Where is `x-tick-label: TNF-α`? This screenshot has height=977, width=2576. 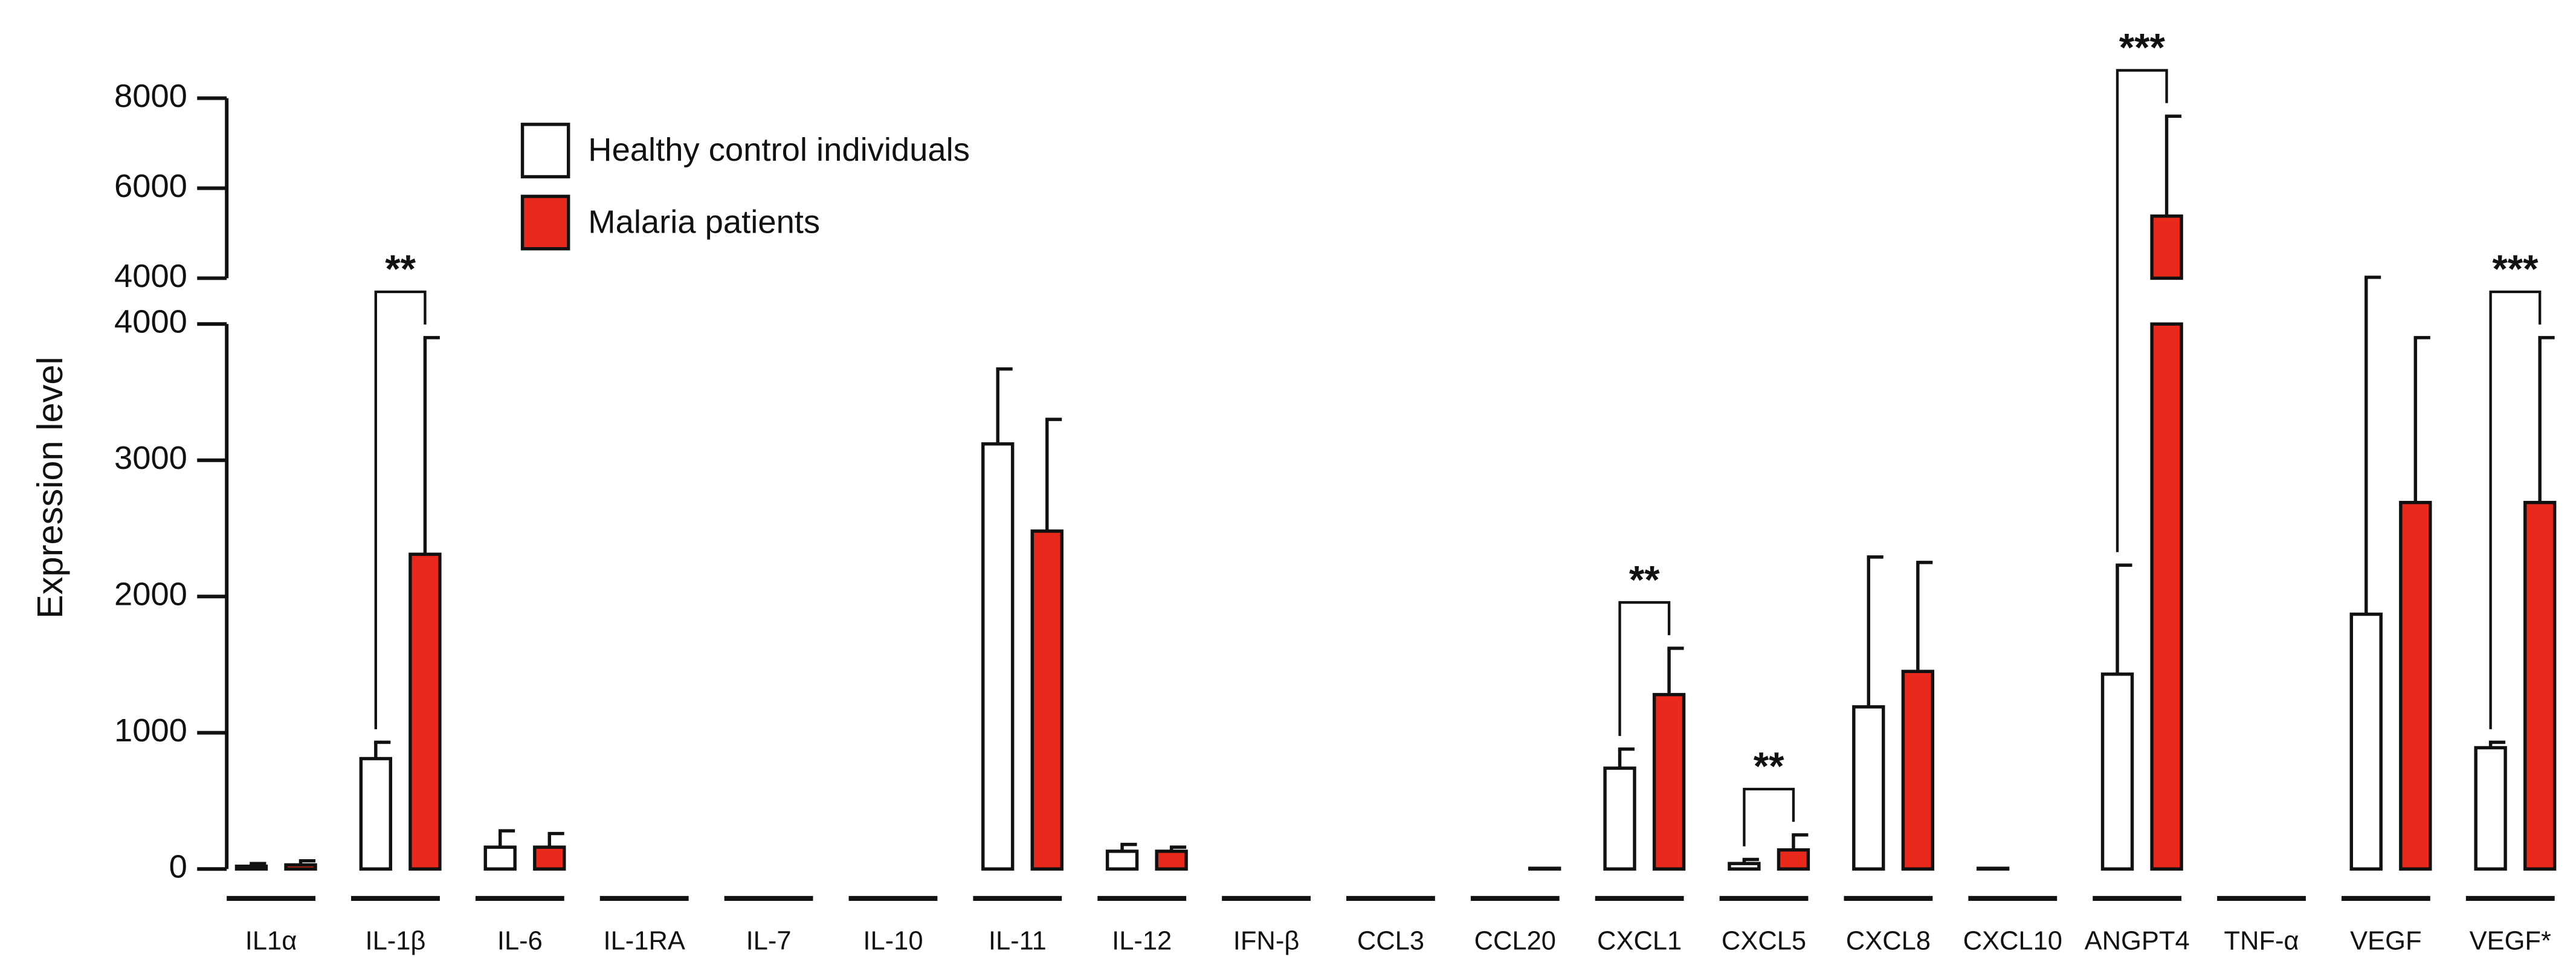 x-tick-label: TNF-α is located at coordinates (2262, 941).